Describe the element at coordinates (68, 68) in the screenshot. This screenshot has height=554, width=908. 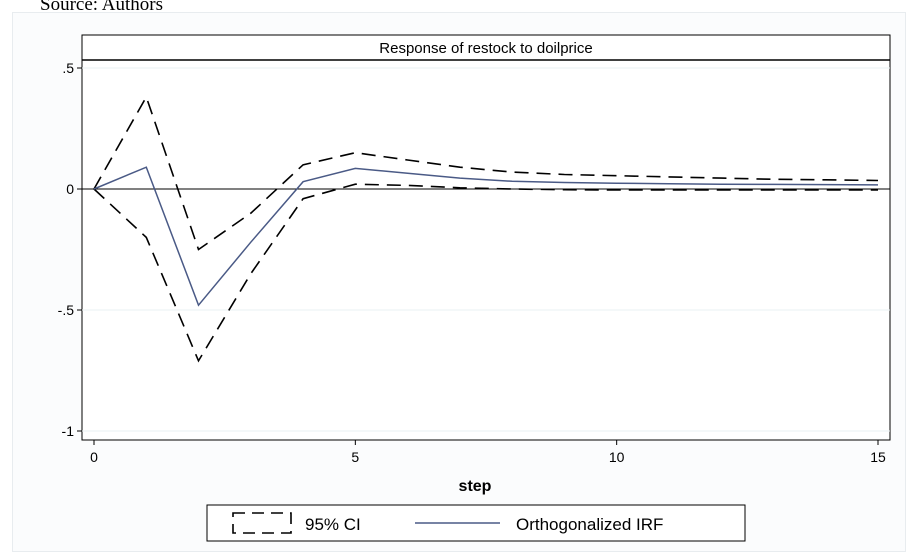
I see `y-tick-label-0: .5` at that location.